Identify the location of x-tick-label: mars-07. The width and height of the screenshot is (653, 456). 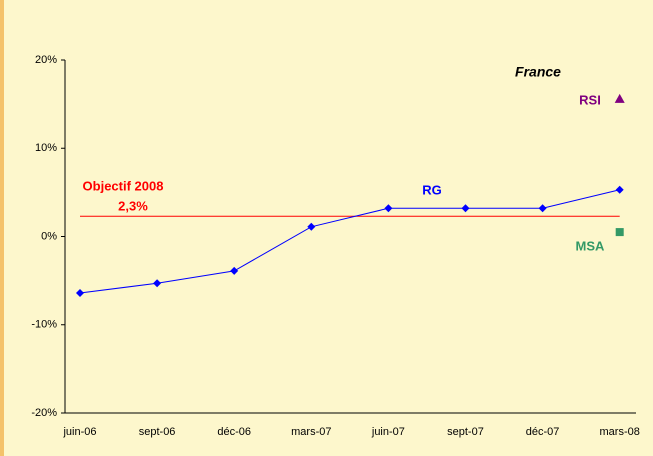
(311, 432).